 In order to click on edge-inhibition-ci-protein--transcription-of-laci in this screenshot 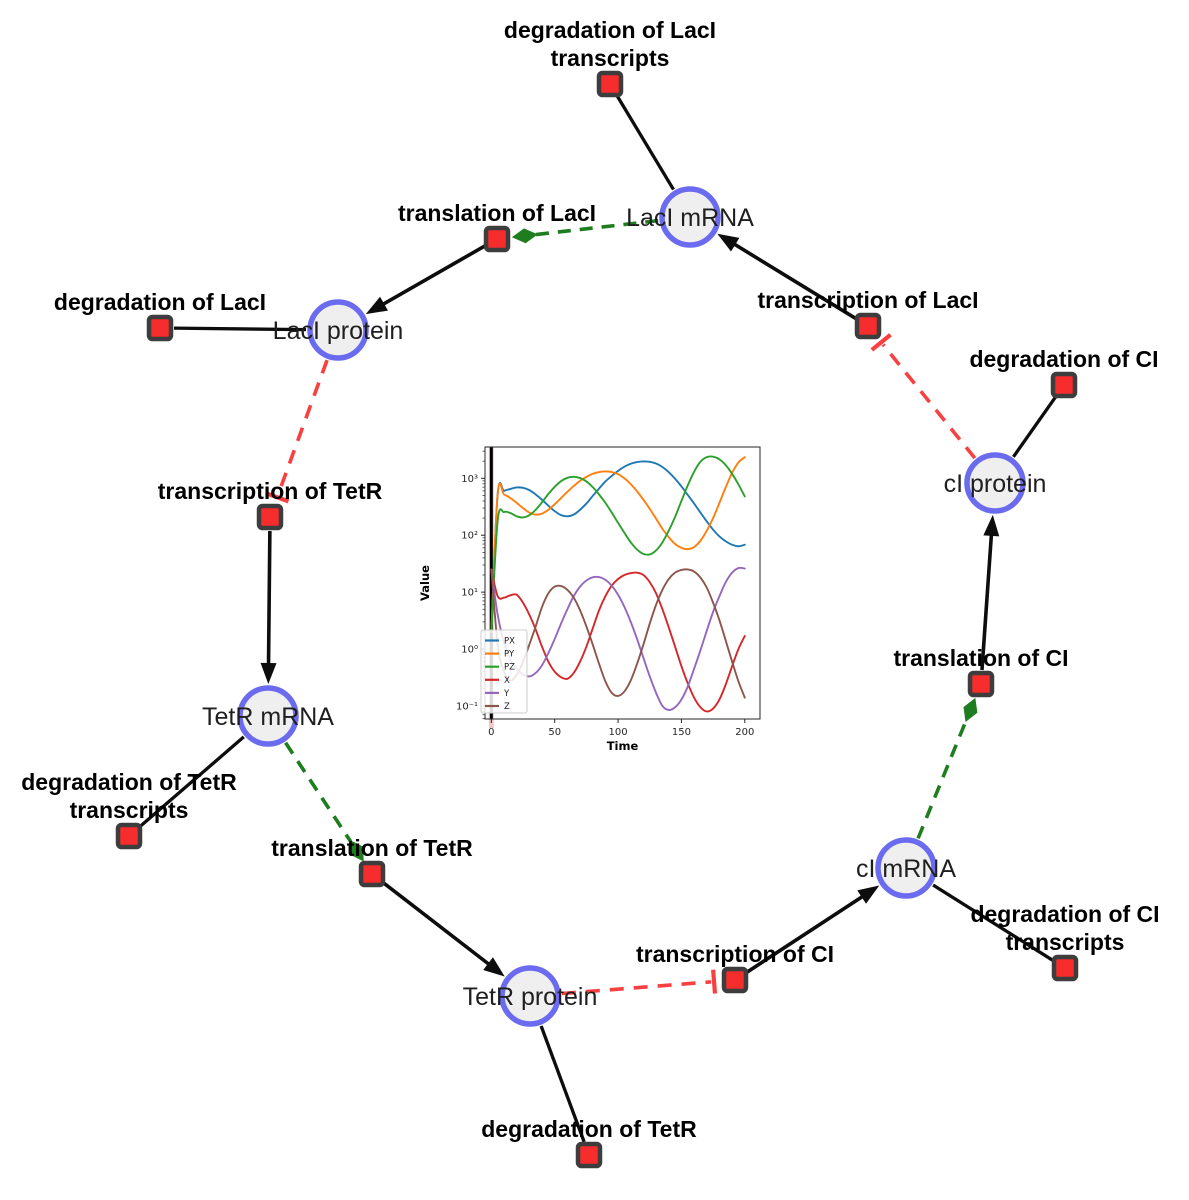, I will do `click(923, 396)`.